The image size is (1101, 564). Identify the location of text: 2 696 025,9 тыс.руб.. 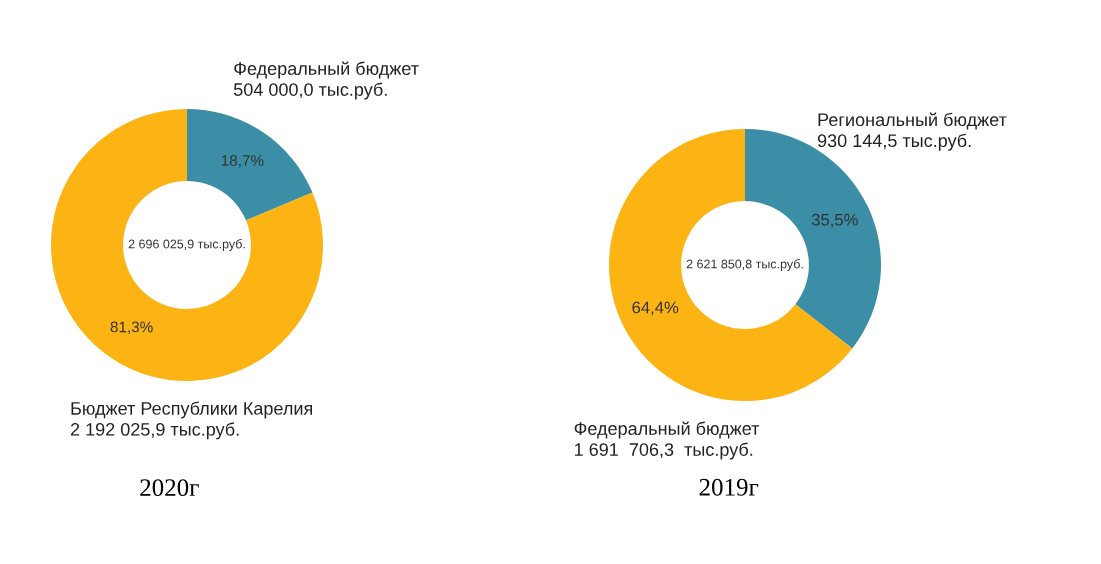
(186, 245).